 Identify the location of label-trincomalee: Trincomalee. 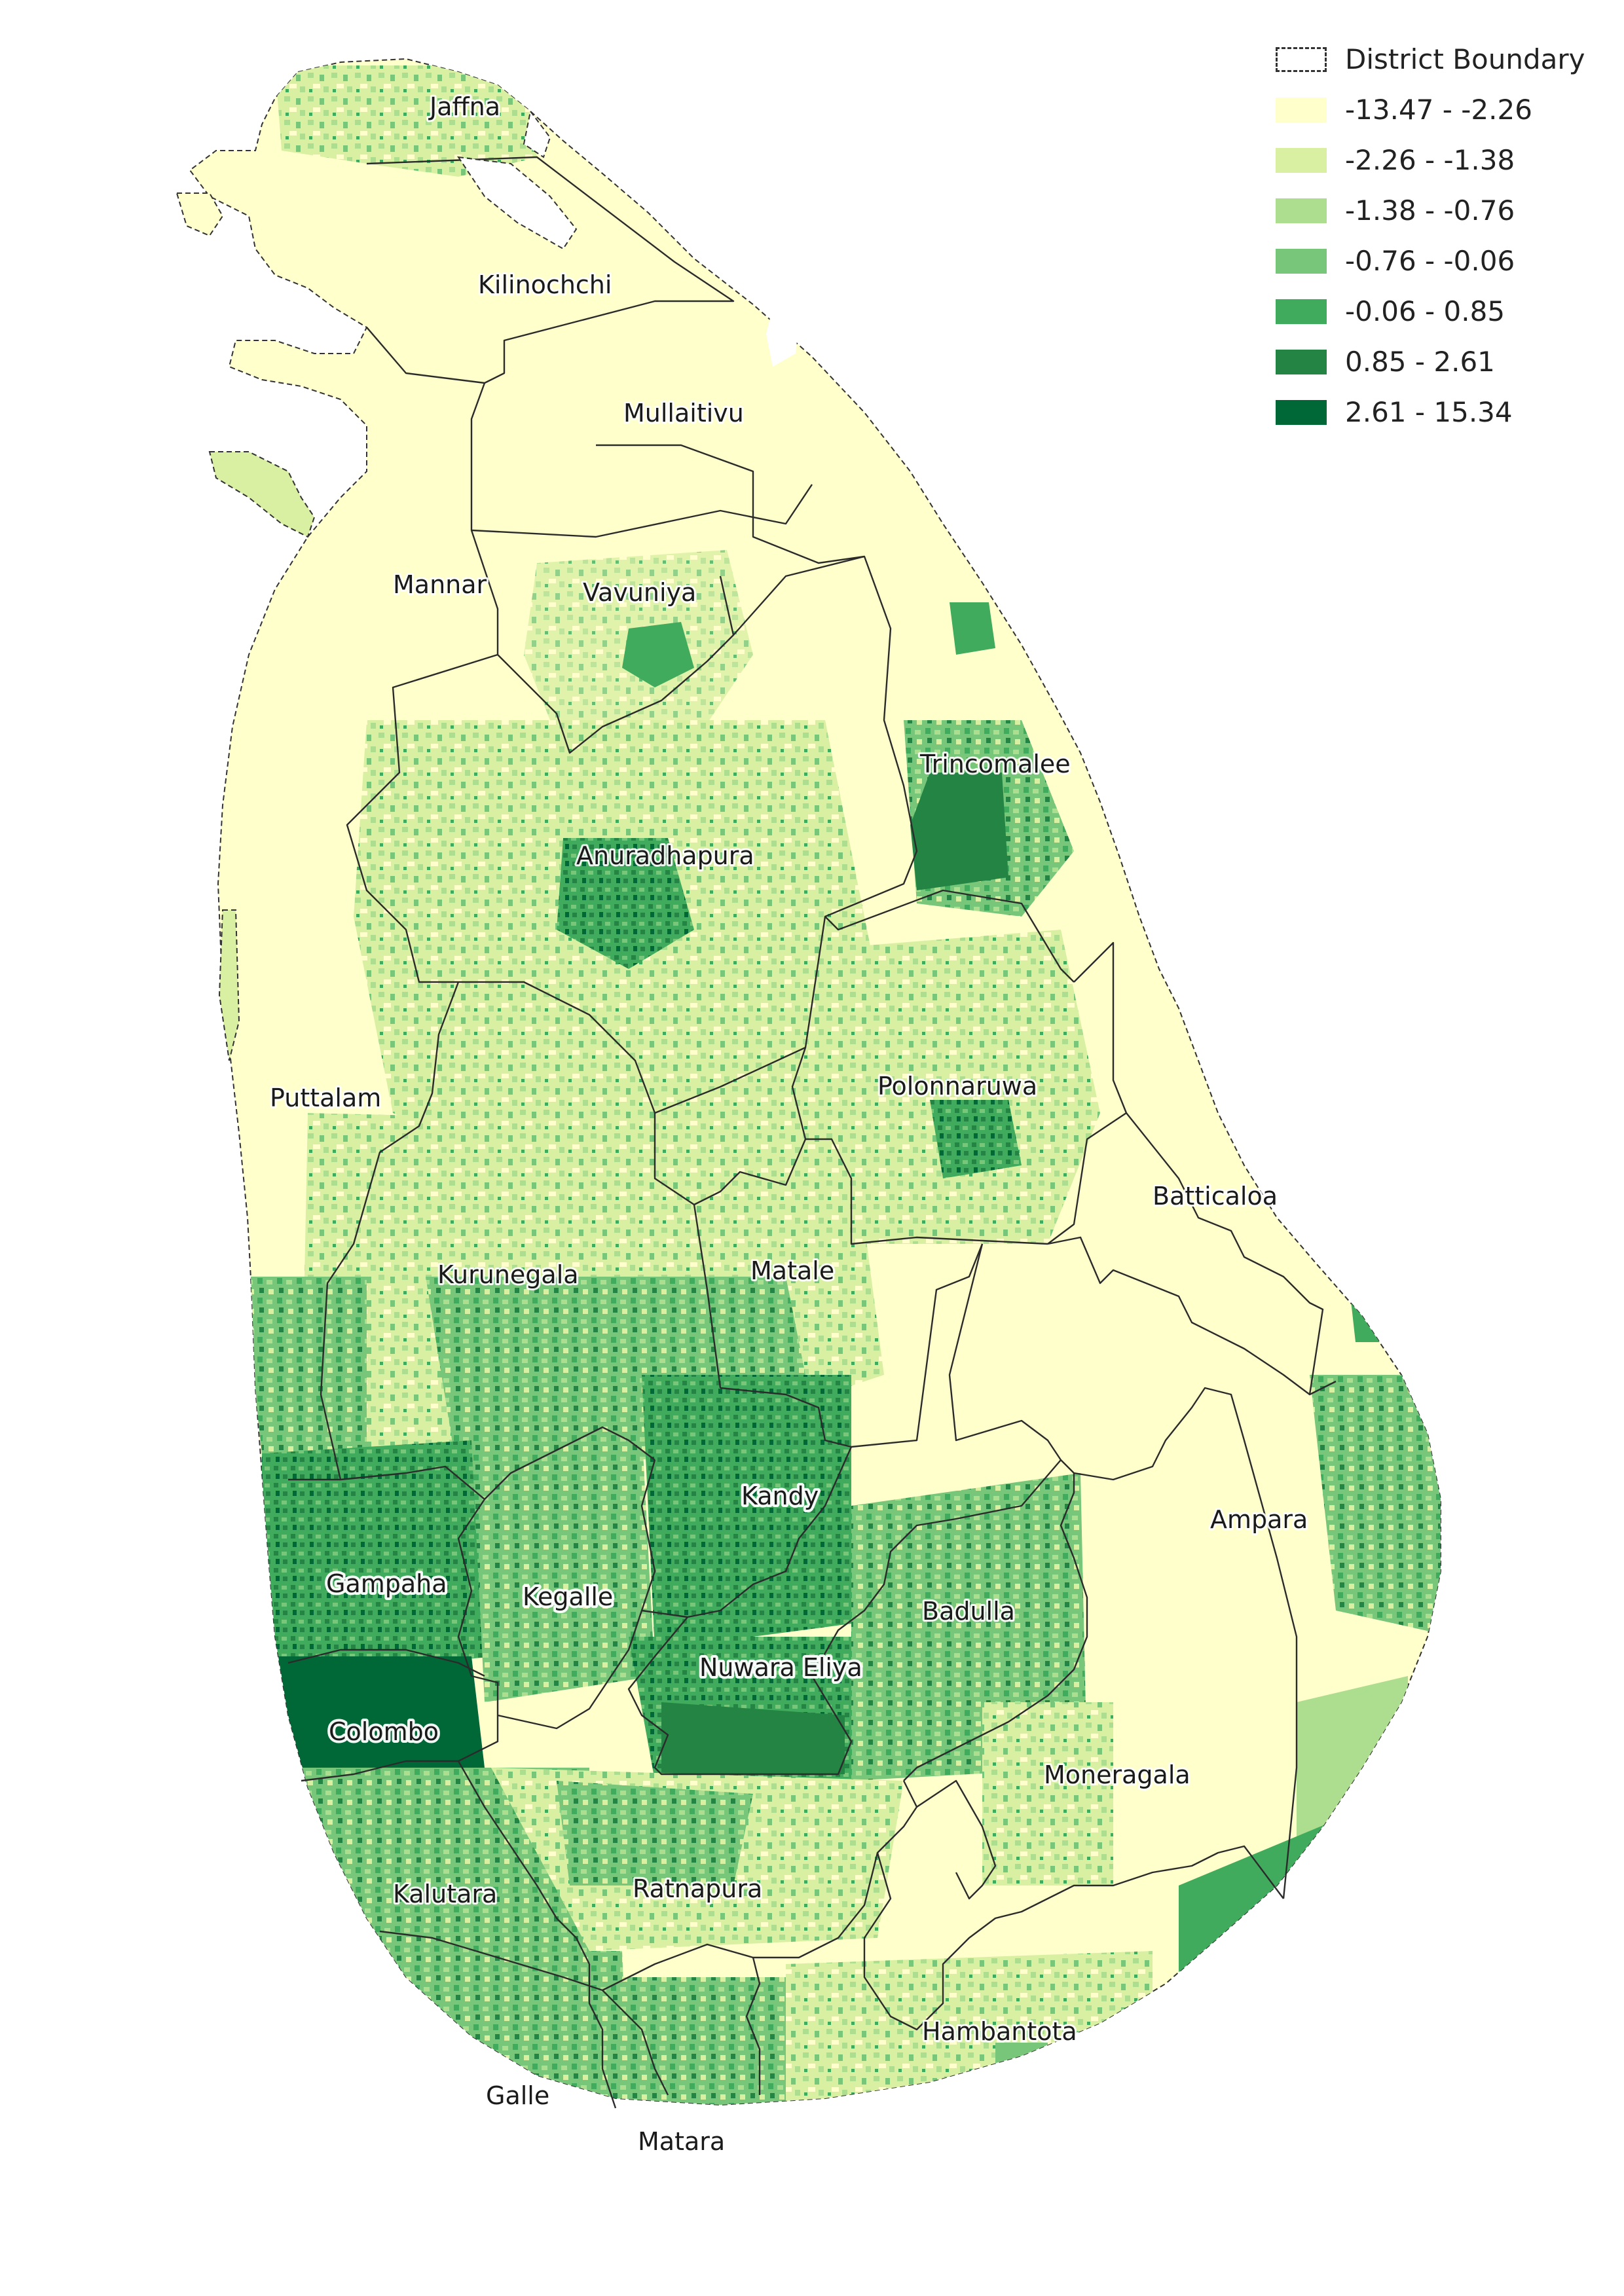
(995, 764).